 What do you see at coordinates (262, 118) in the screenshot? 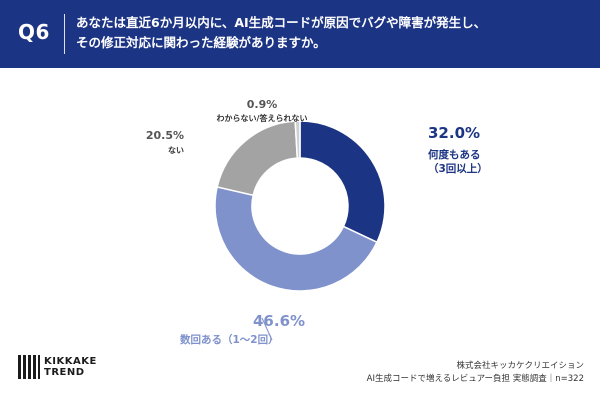
I see `category-label-4-line-1: わからない/答えられない` at bounding box center [262, 118].